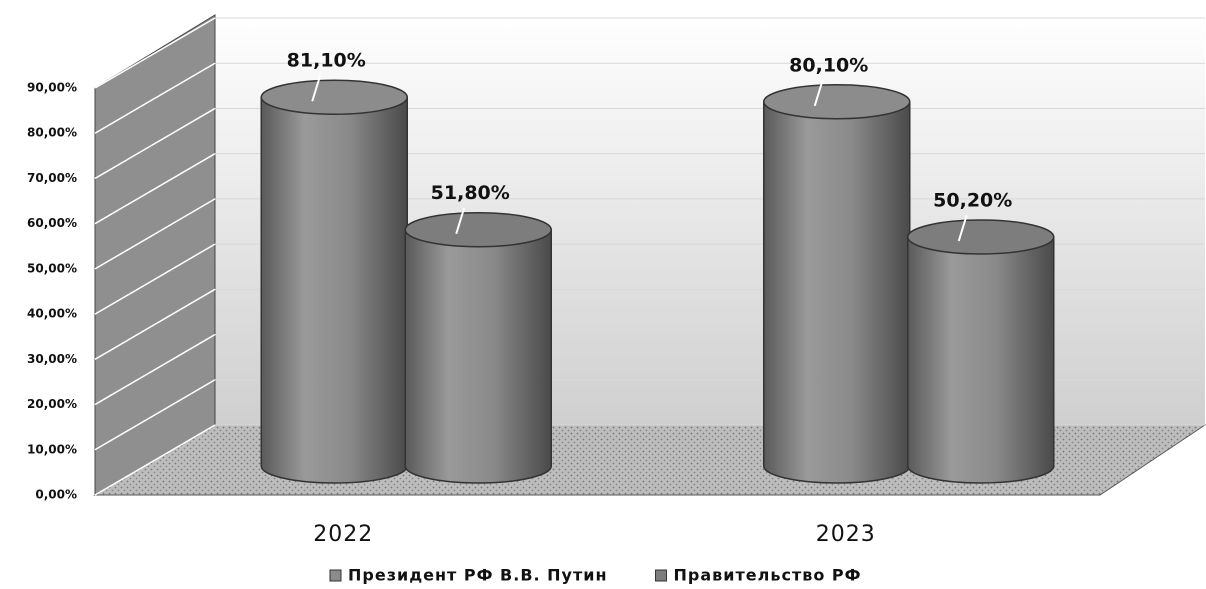  I want to click on y-tick-label: 60,00%, so click(52, 223).